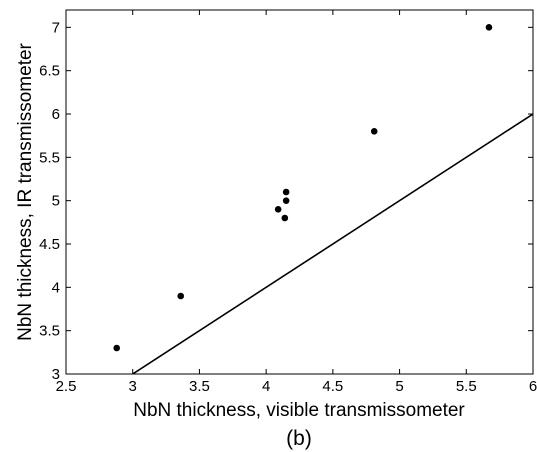 The image size is (537, 452). What do you see at coordinates (56, 374) in the screenshot?
I see `y-tick-label: 3` at bounding box center [56, 374].